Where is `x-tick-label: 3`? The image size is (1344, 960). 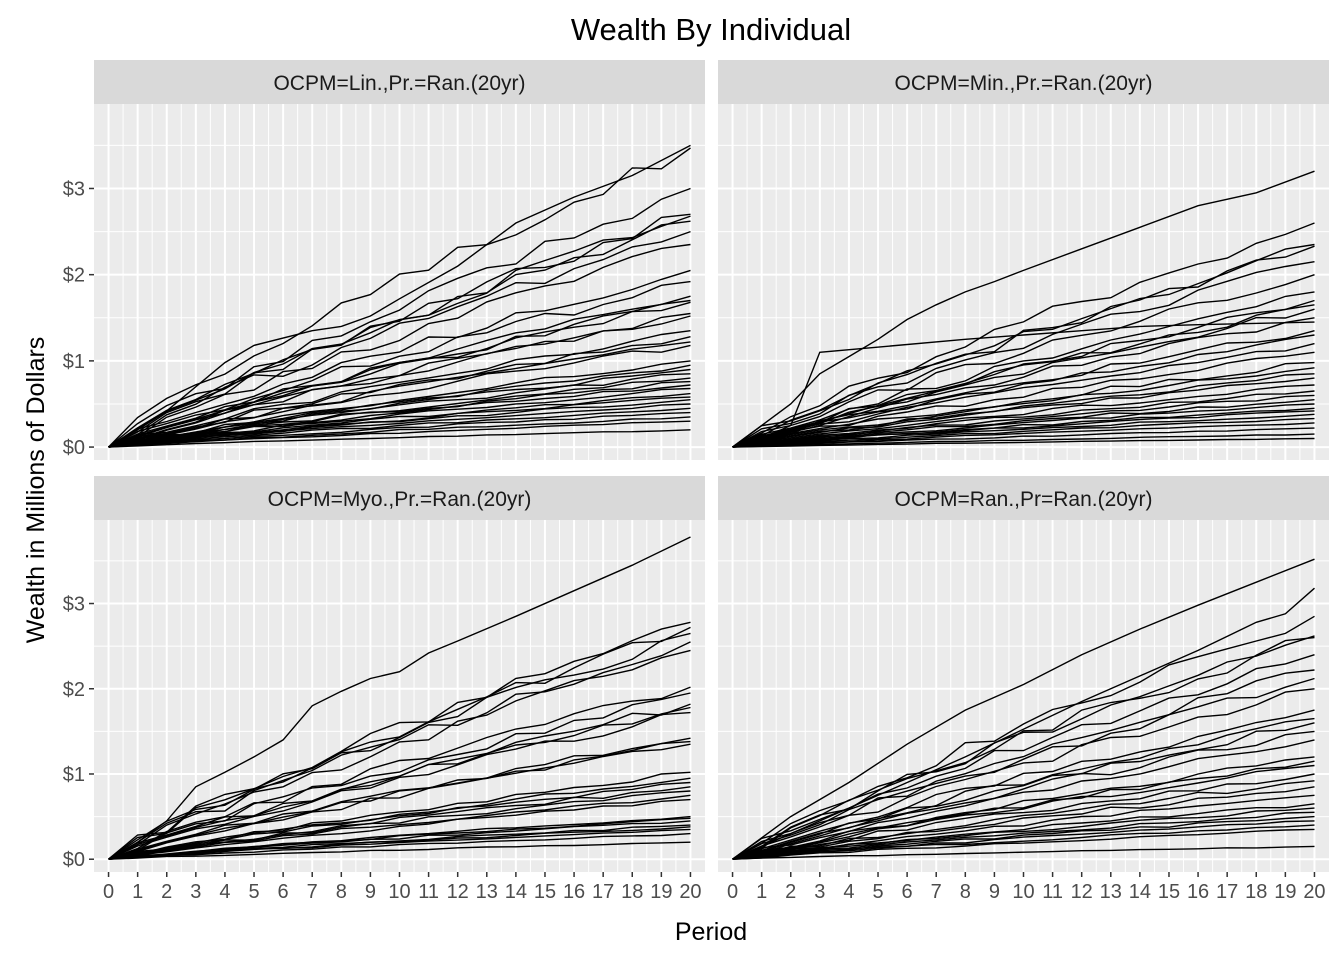 x-tick-label: 3 is located at coordinates (195, 892).